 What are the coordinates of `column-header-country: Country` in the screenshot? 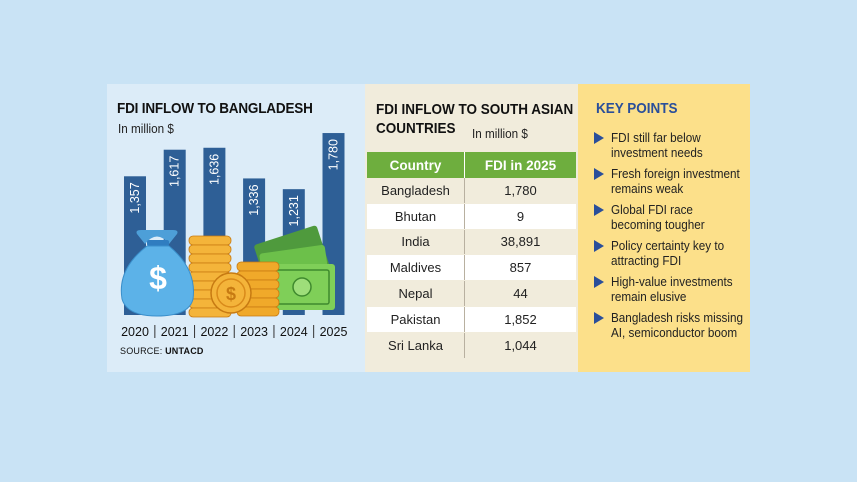 It's located at (416, 165).